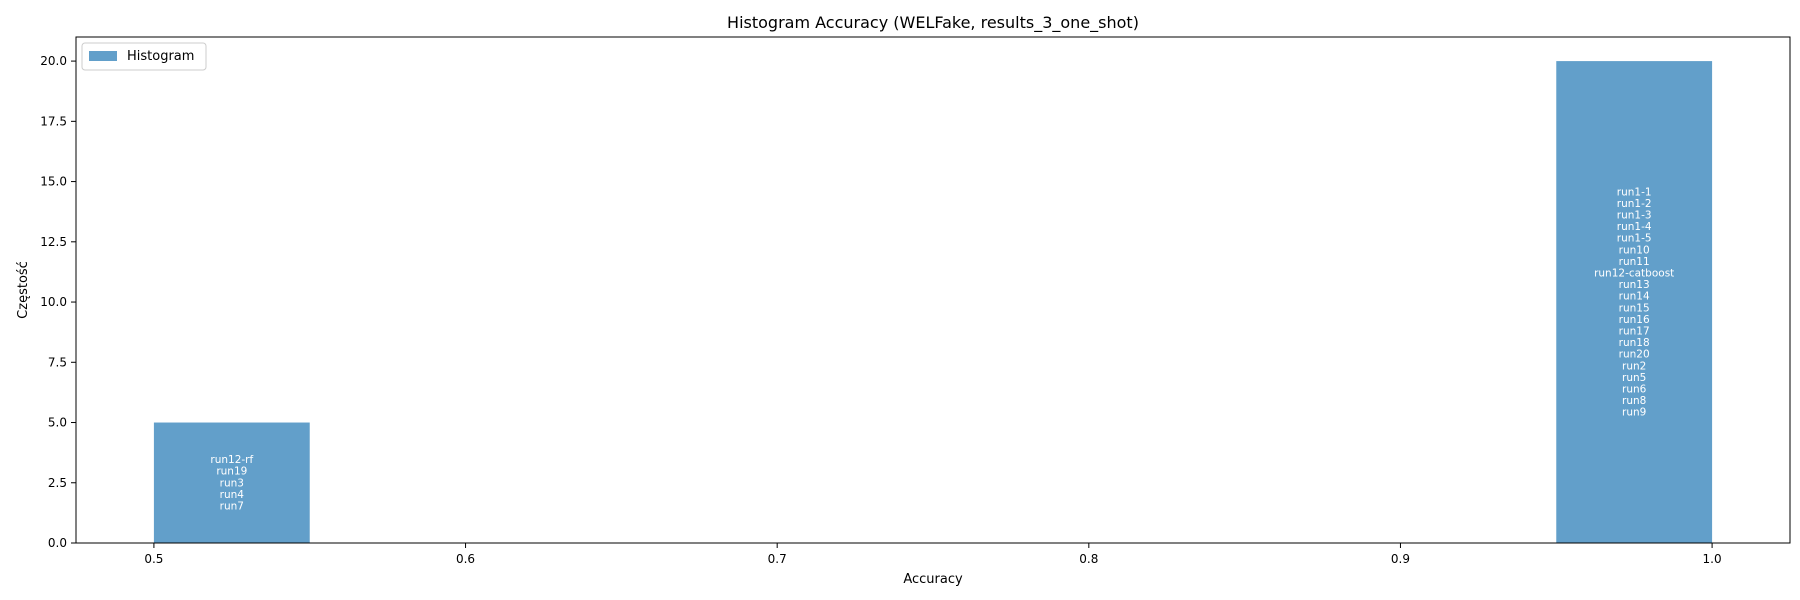 Image resolution: width=1800 pixels, height=600 pixels. What do you see at coordinates (1634, 378) in the screenshot?
I see `bar-run-label: run5` at bounding box center [1634, 378].